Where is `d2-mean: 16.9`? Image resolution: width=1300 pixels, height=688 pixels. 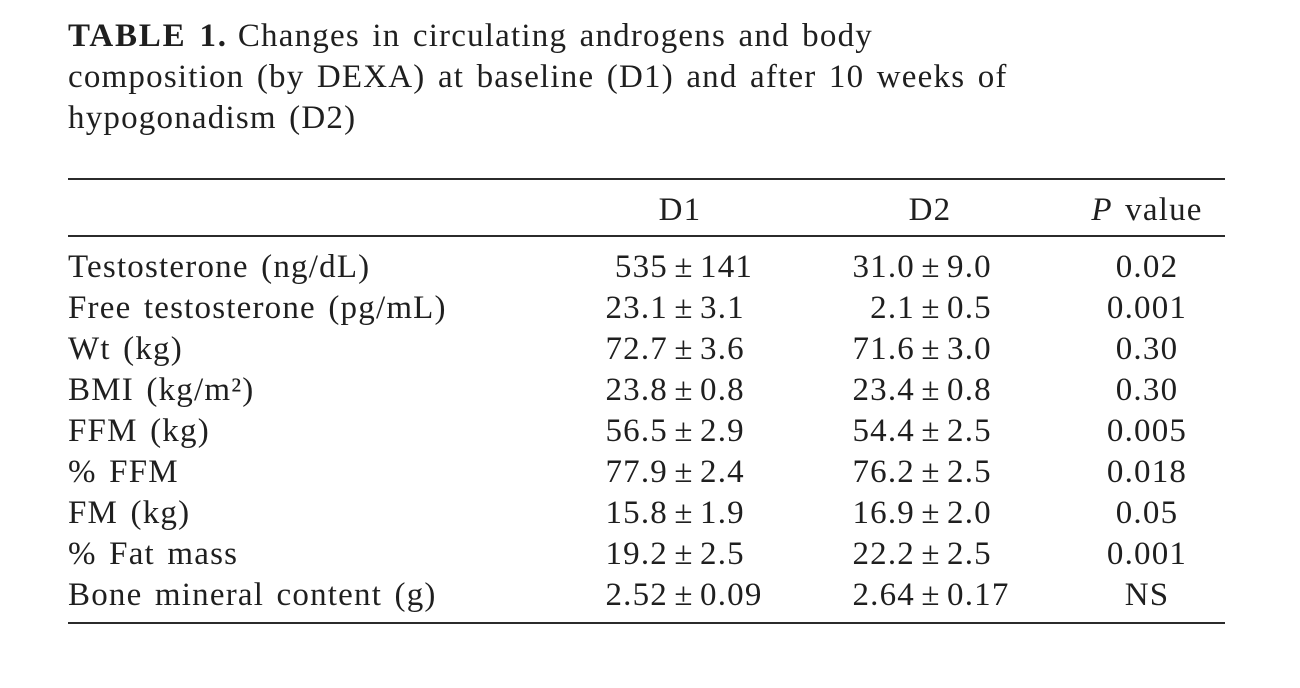
d2-mean: 16.9 is located at coordinates (883, 513).